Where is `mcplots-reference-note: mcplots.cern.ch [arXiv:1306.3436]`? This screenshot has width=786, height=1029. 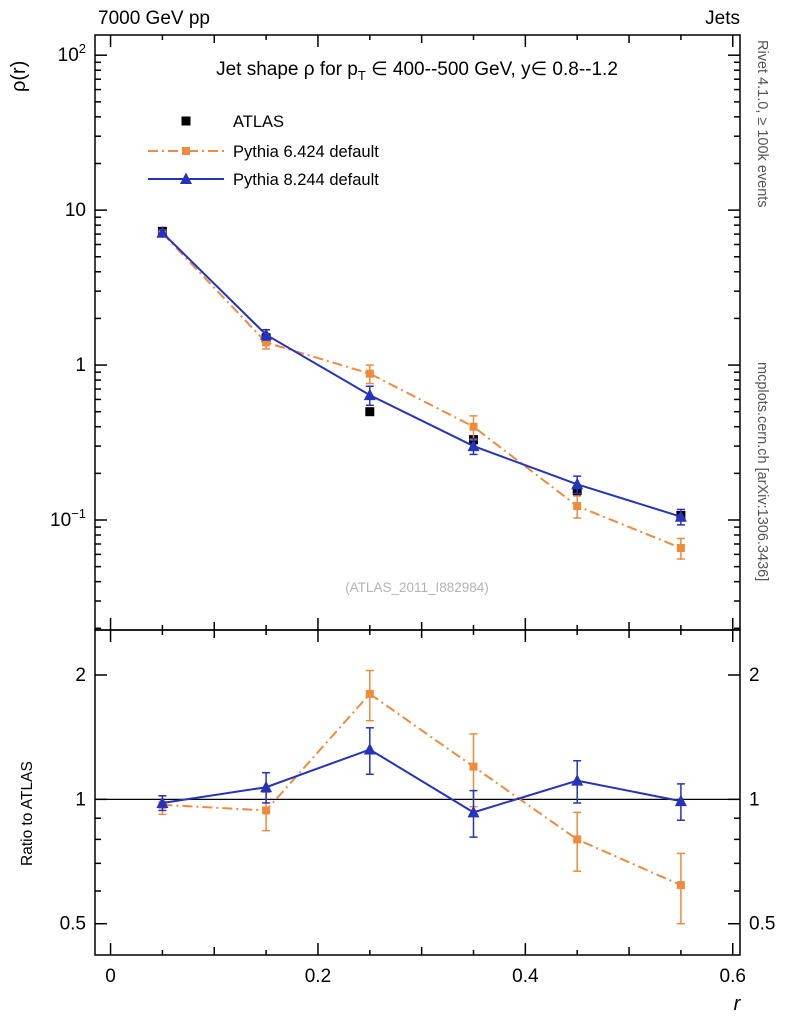
mcplots-reference-note: mcplots.cern.ch [arXiv:1306.3436] is located at coordinates (762, 471).